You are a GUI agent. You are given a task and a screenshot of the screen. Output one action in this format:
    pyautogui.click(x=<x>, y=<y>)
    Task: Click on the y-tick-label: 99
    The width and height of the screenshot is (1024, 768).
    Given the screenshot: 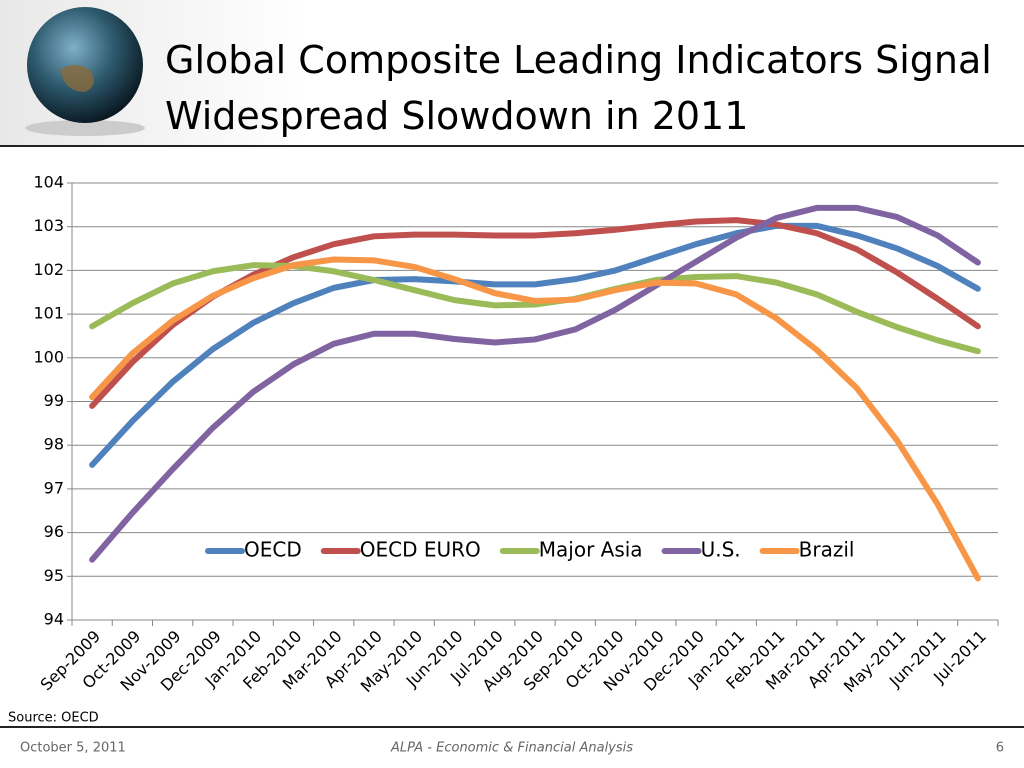 What is the action you would take?
    pyautogui.click(x=54, y=400)
    